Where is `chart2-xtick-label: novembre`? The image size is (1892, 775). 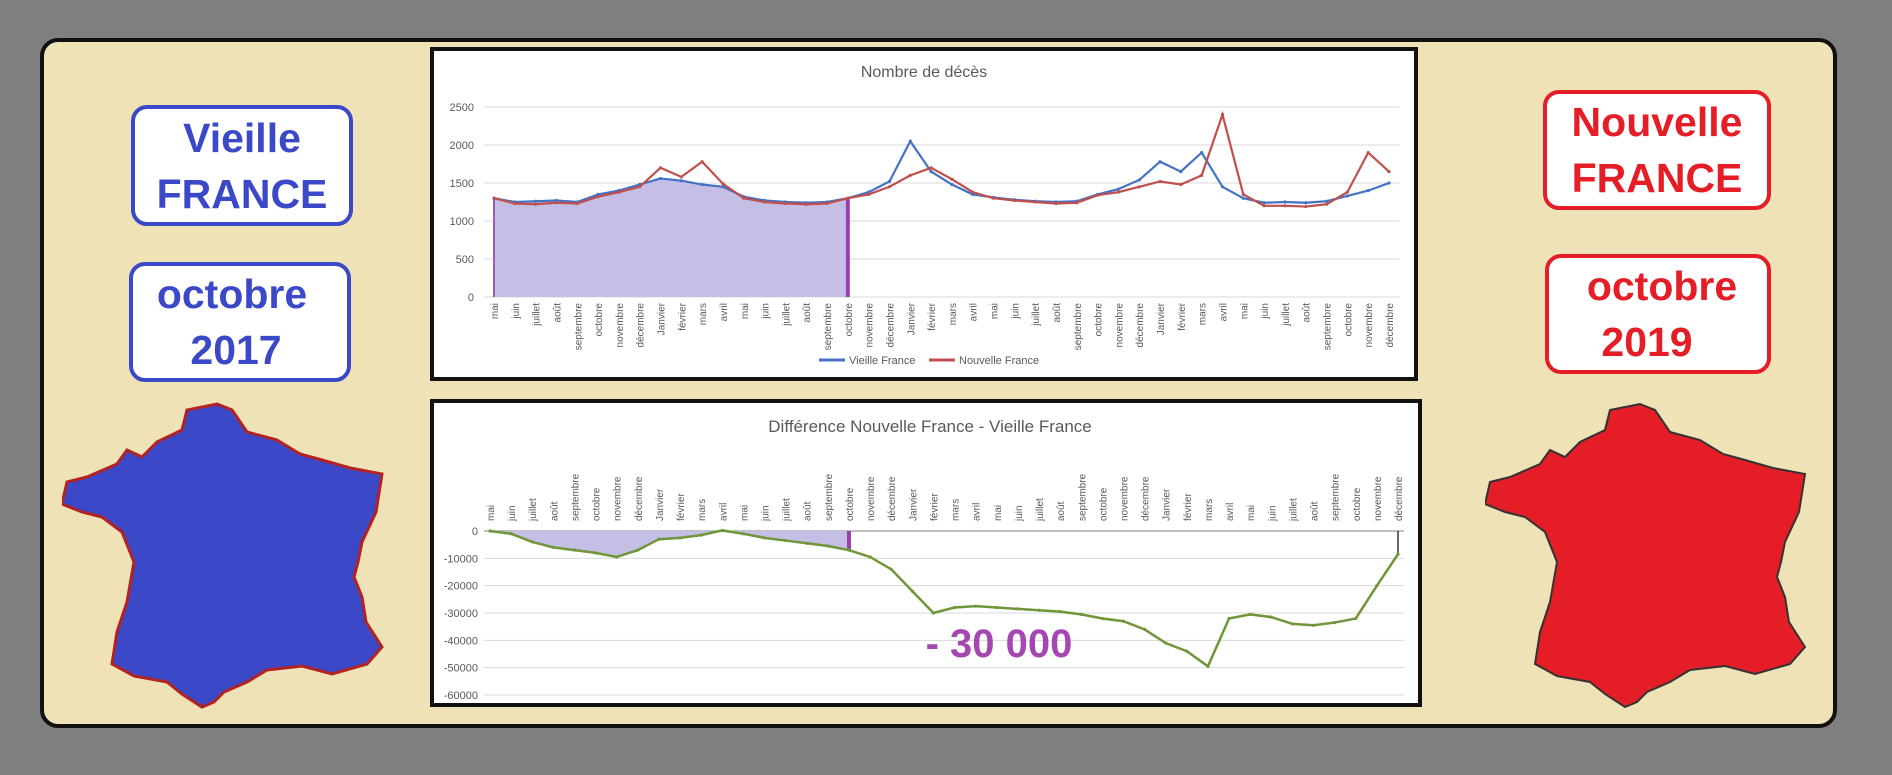
chart2-xtick-label: novembre is located at coordinates (618, 498).